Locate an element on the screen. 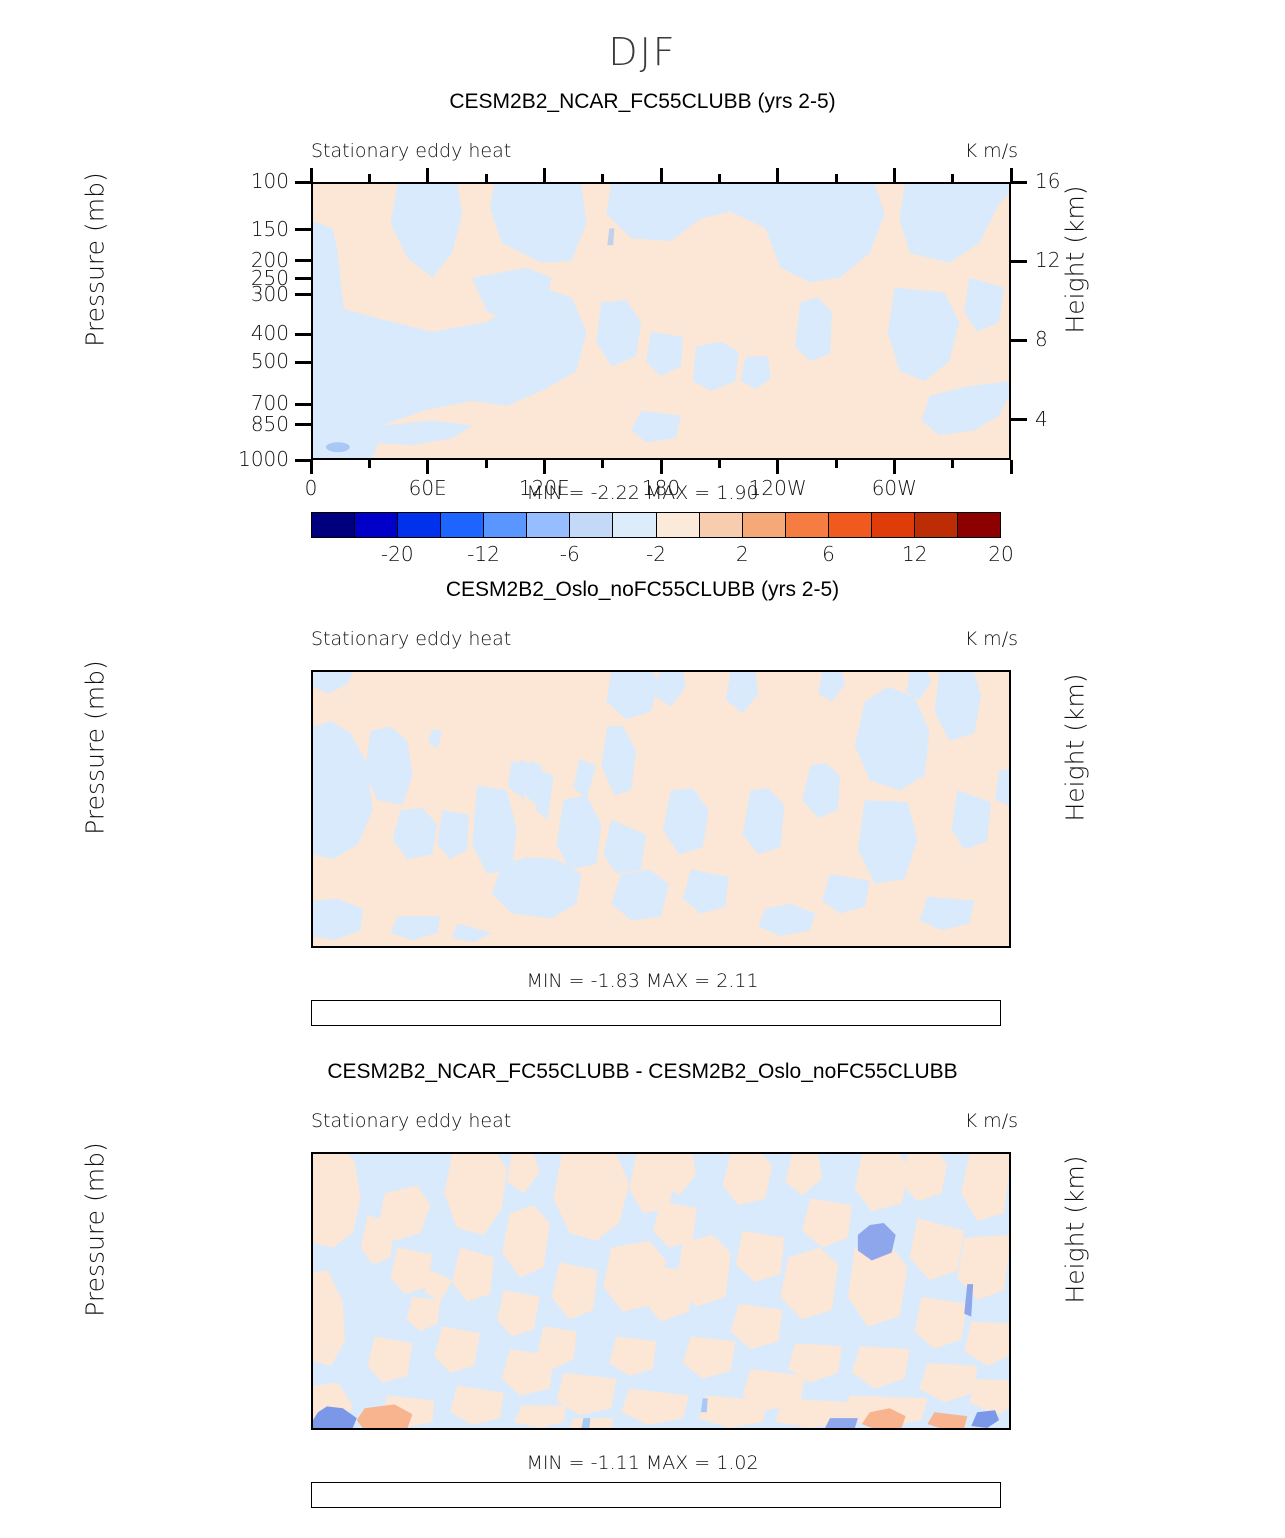  colorbar-tick-label: -6 is located at coordinates (569, 554).